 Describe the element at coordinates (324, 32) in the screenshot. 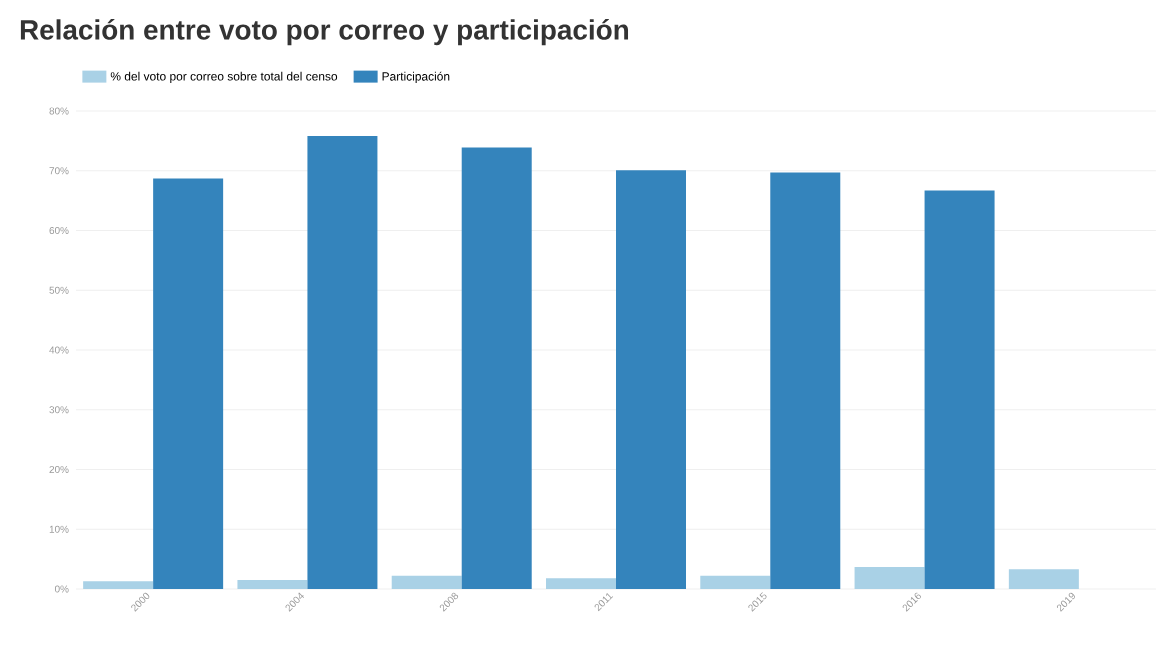

I see `chart-title: Relación entre voto por correo y participación` at that location.